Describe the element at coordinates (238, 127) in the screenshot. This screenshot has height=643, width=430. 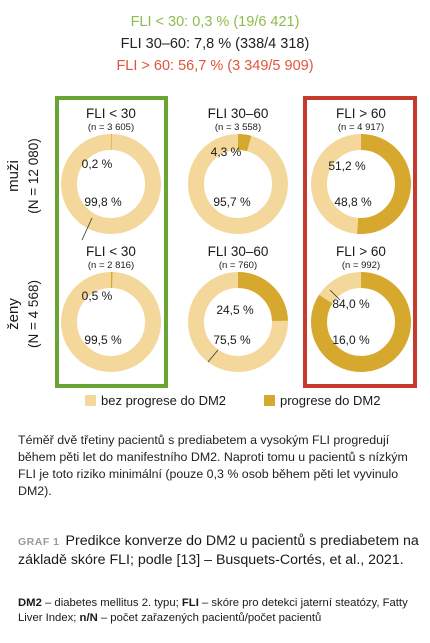
I see `panel-n: (n = 3 558)` at that location.